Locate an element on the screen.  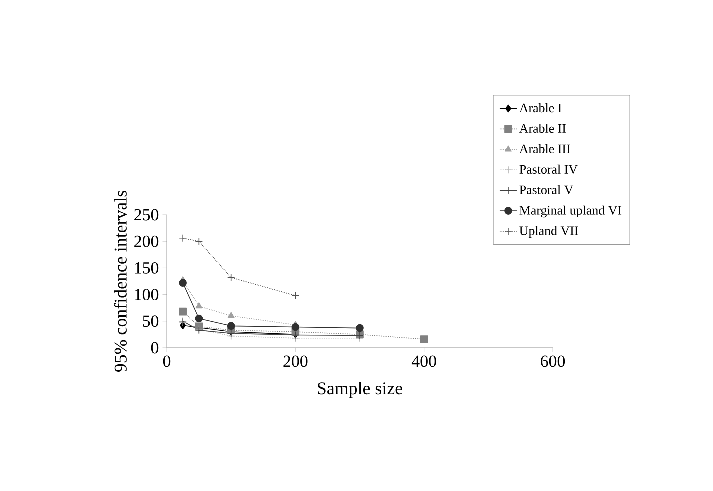
y-tick-label: 200 is located at coordinates (146, 242).